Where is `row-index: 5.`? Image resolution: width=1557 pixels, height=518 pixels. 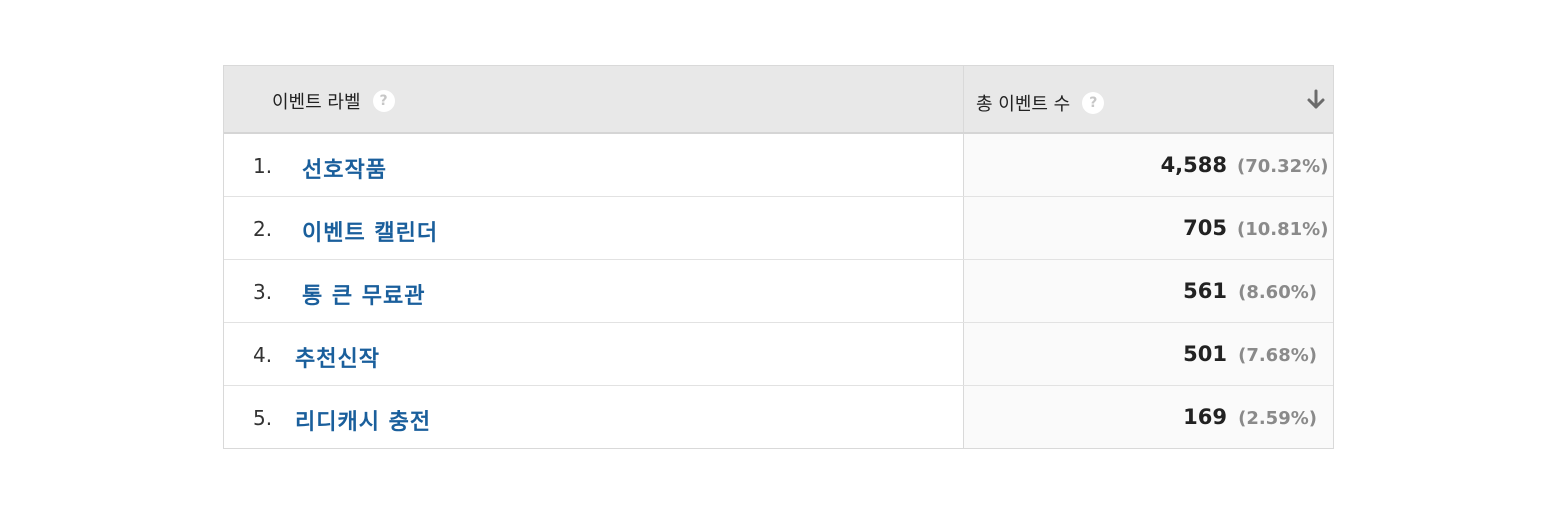 row-index: 5. is located at coordinates (263, 418).